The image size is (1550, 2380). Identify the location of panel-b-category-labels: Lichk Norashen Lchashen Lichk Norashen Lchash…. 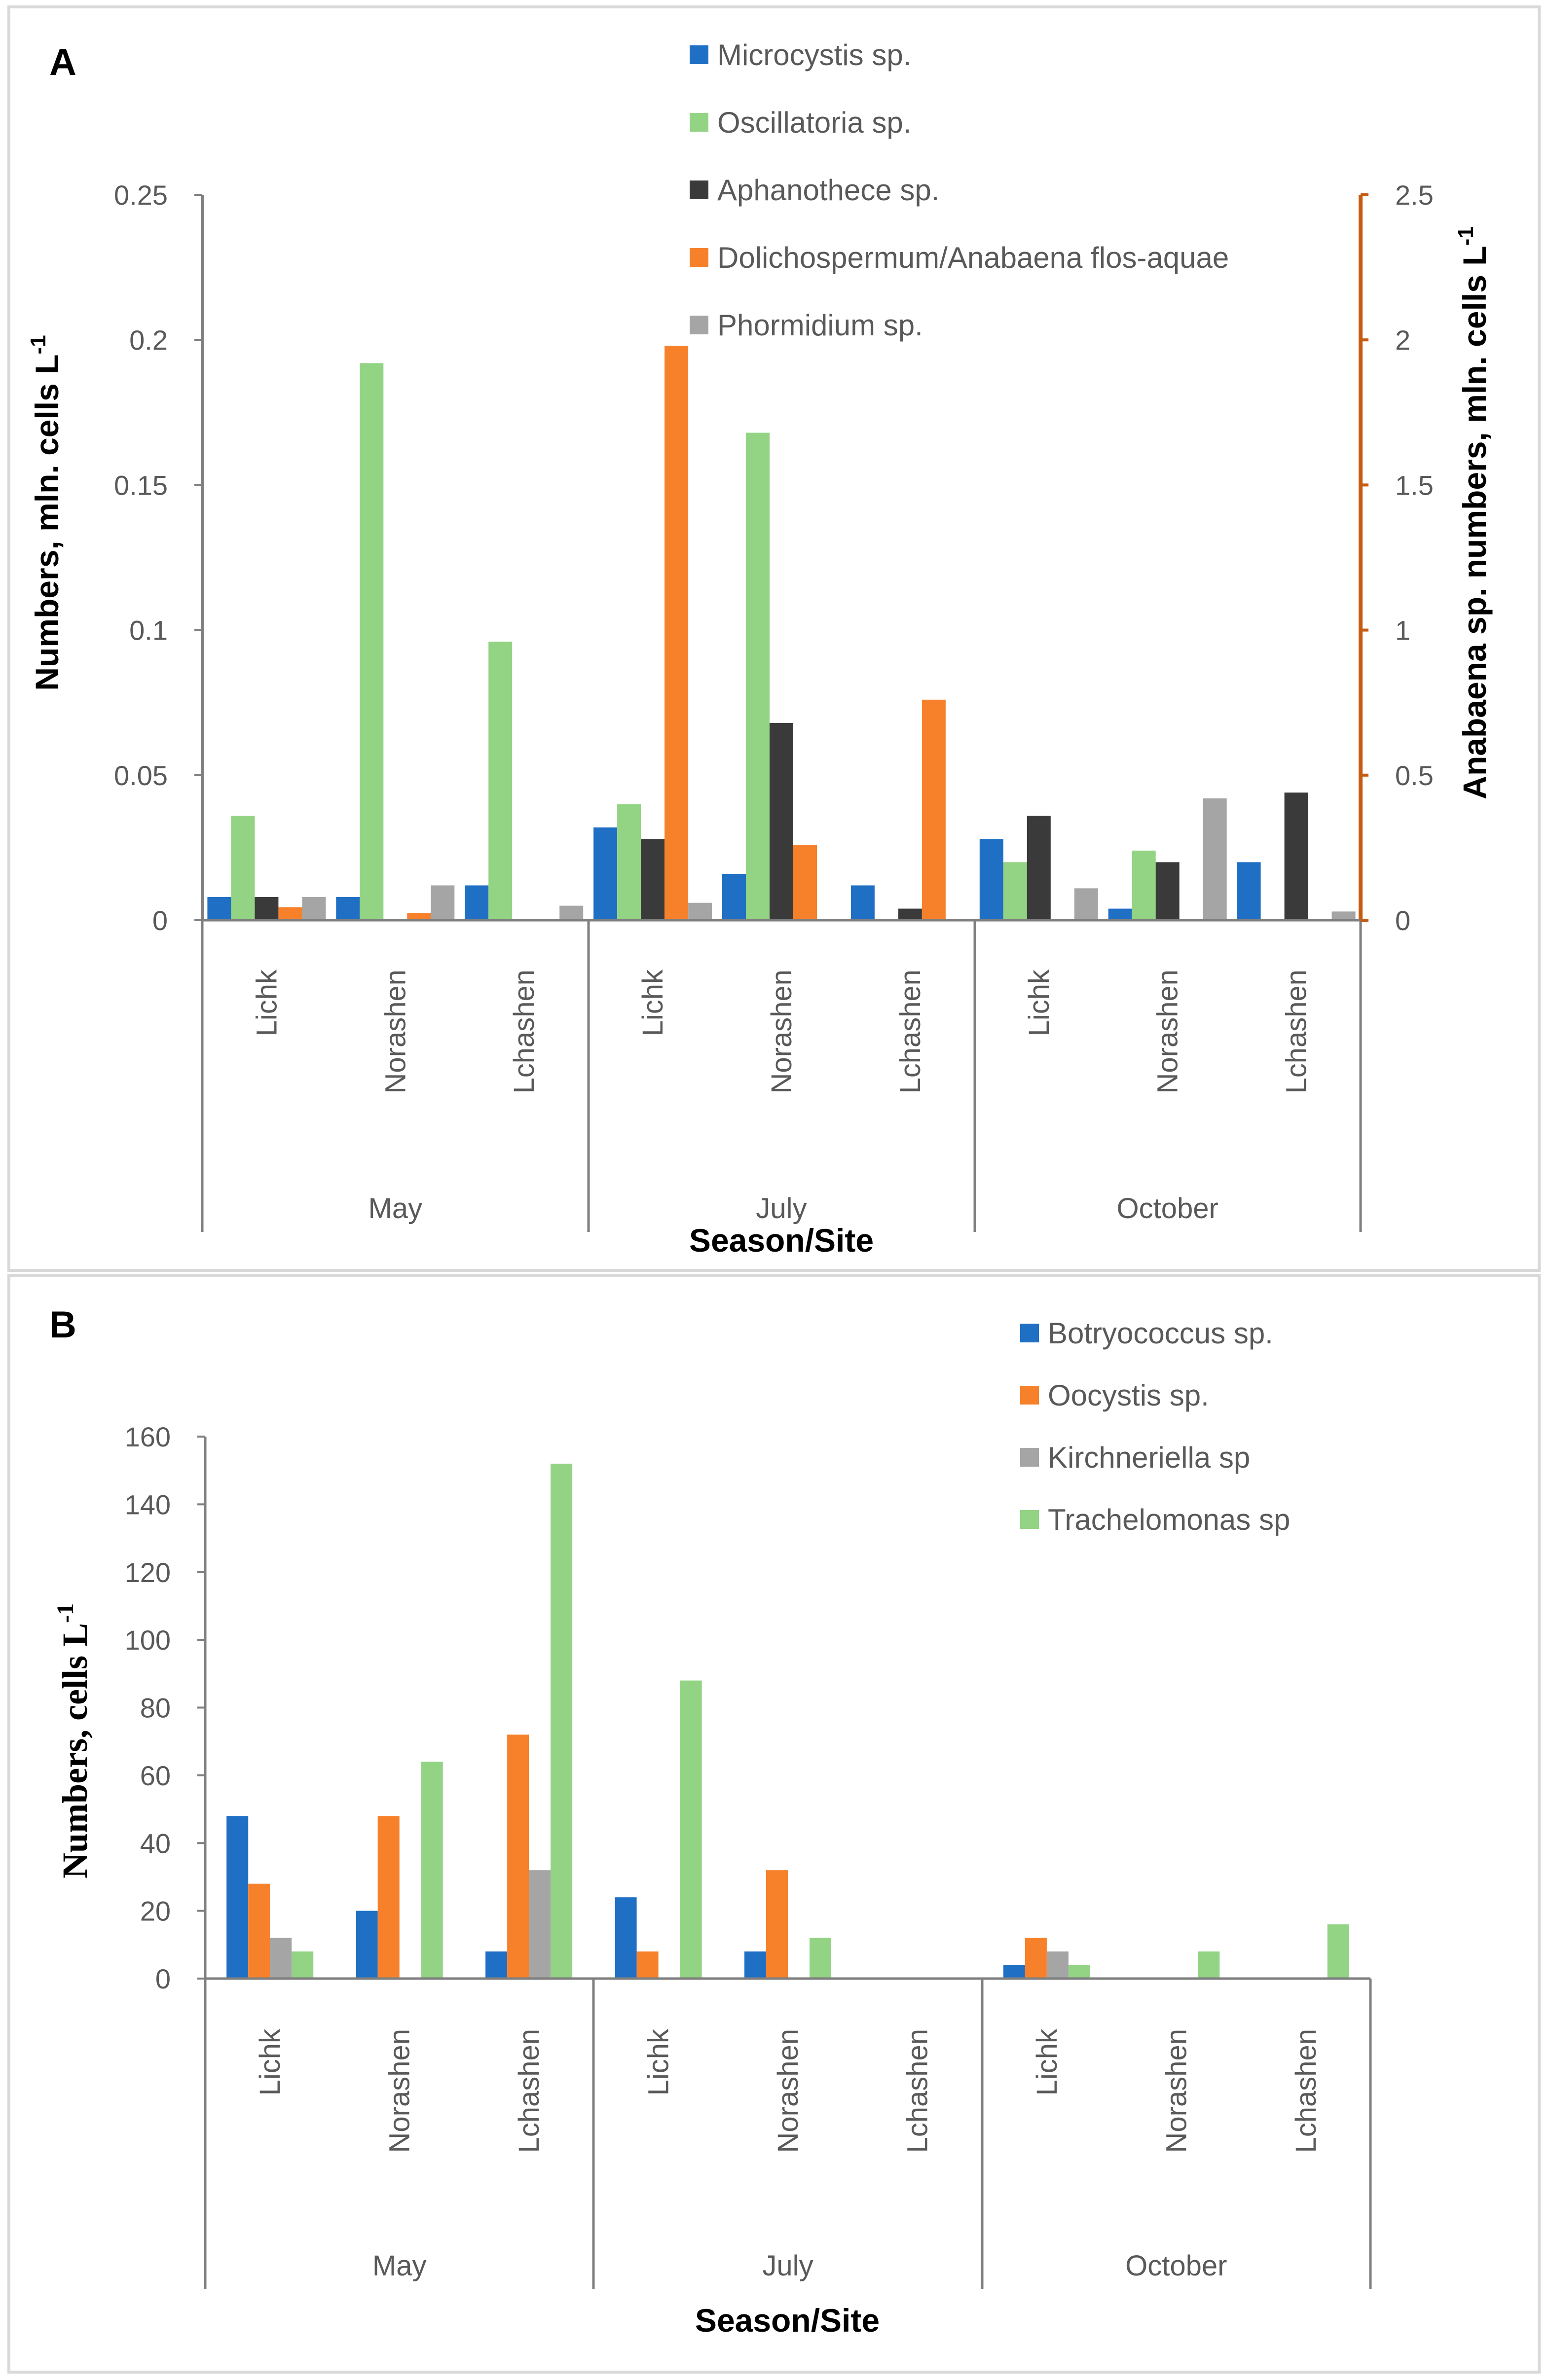
(788, 2090).